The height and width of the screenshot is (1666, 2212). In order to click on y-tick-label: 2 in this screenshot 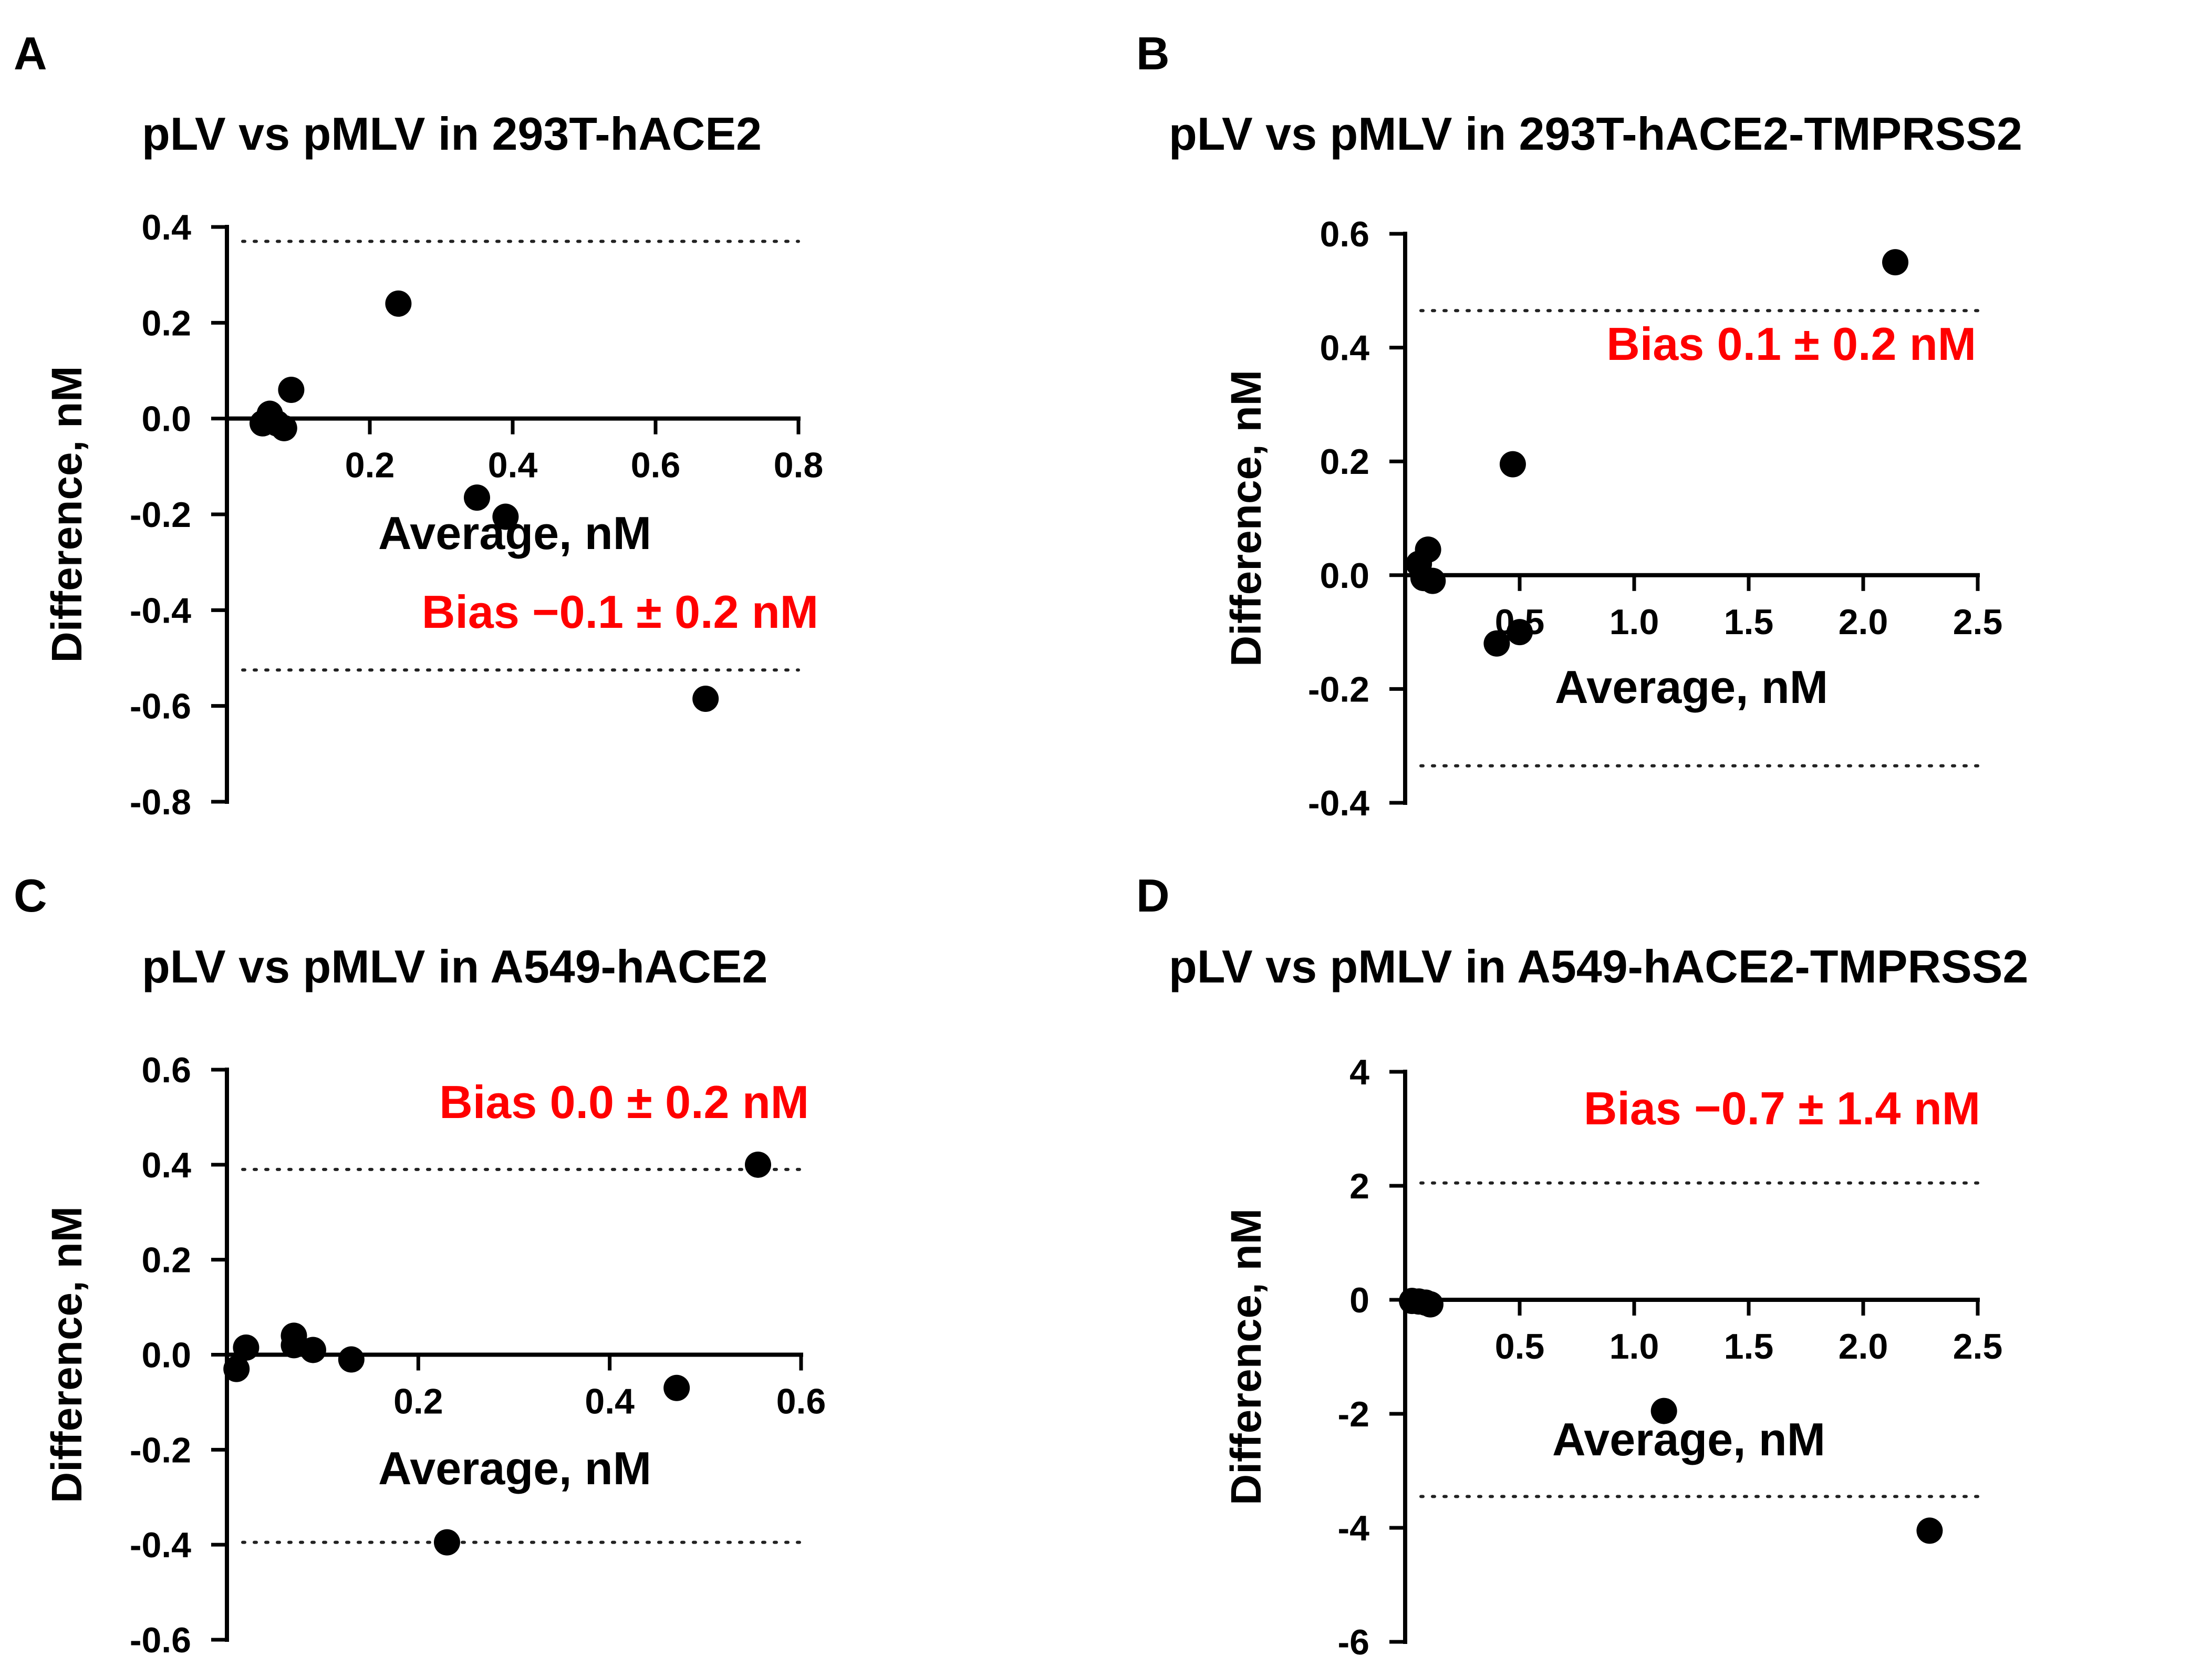, I will do `click(1359, 1186)`.